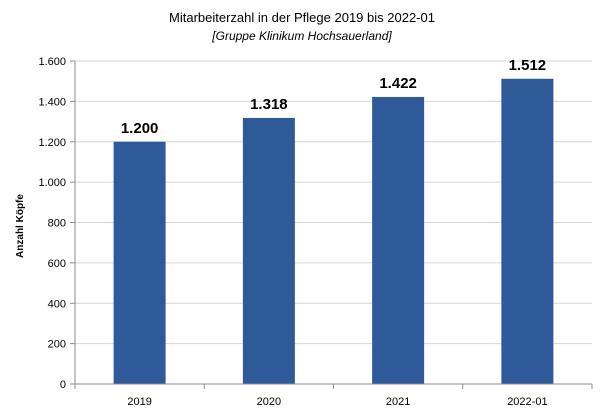 This screenshot has height=415, width=604. Describe the element at coordinates (333, 97) in the screenshot. I see `data-labels: 1.200 1.318 1.422 1.512` at that location.